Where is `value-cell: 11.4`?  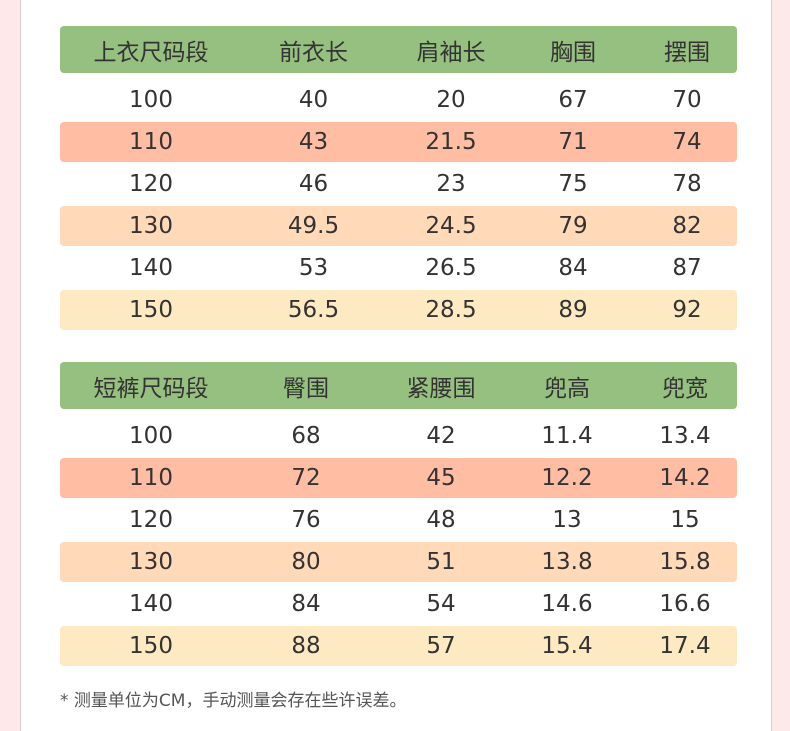
value-cell: 11.4 is located at coordinates (567, 436).